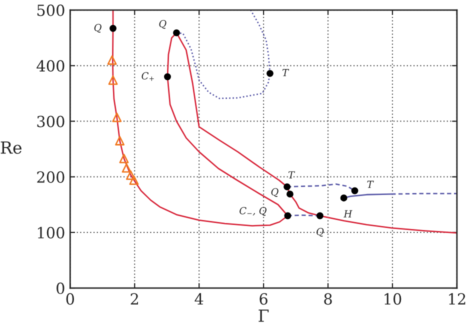  What do you see at coordinates (50, 122) in the screenshot?
I see `y-tick-label: 300` at bounding box center [50, 122].